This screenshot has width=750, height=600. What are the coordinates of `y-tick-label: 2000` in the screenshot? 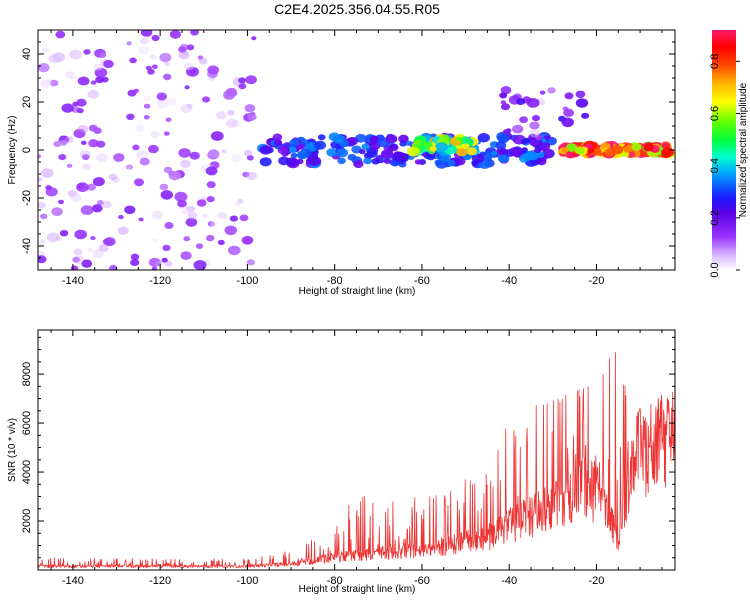 It's located at (27, 521).